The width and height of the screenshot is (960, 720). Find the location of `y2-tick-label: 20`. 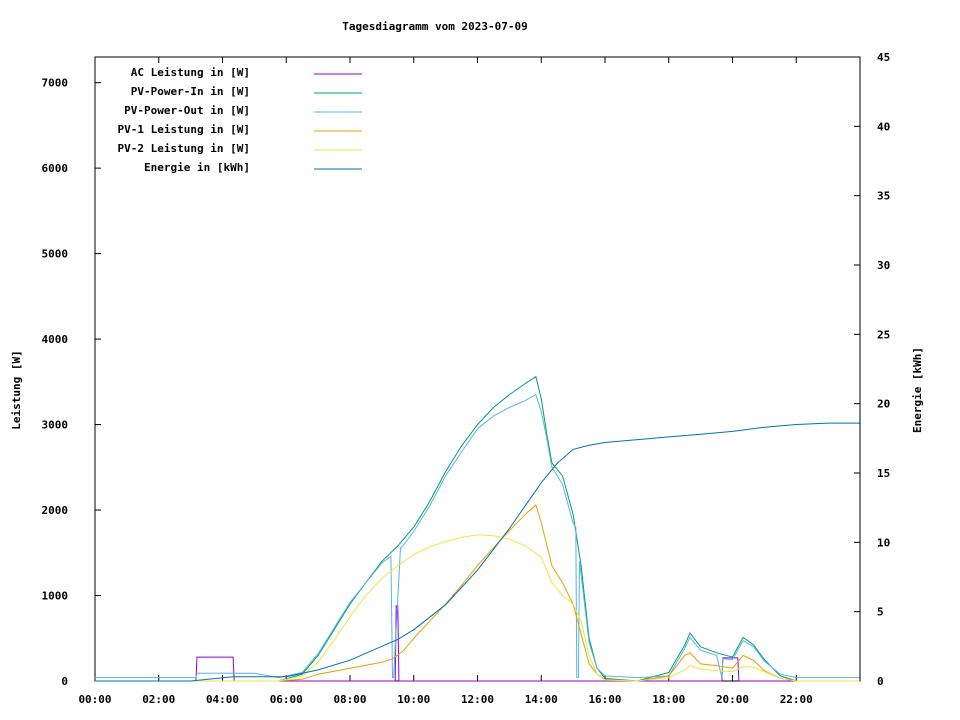

y2-tick-label: 20 is located at coordinates (883, 404).